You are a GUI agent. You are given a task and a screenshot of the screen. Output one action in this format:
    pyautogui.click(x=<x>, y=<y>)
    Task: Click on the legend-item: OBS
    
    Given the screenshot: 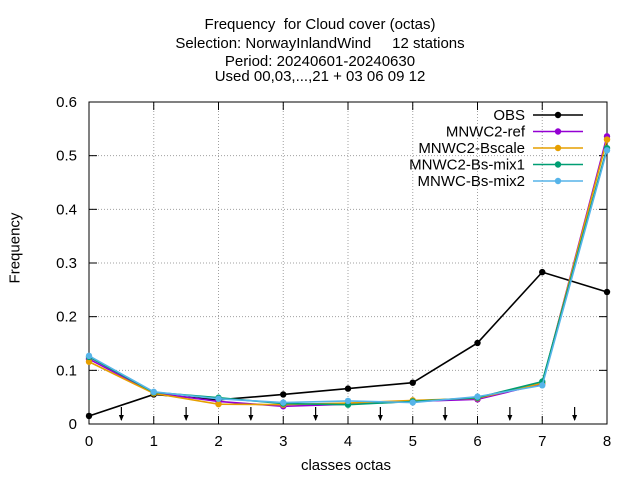 What is the action you would take?
    pyautogui.click(x=538, y=115)
    